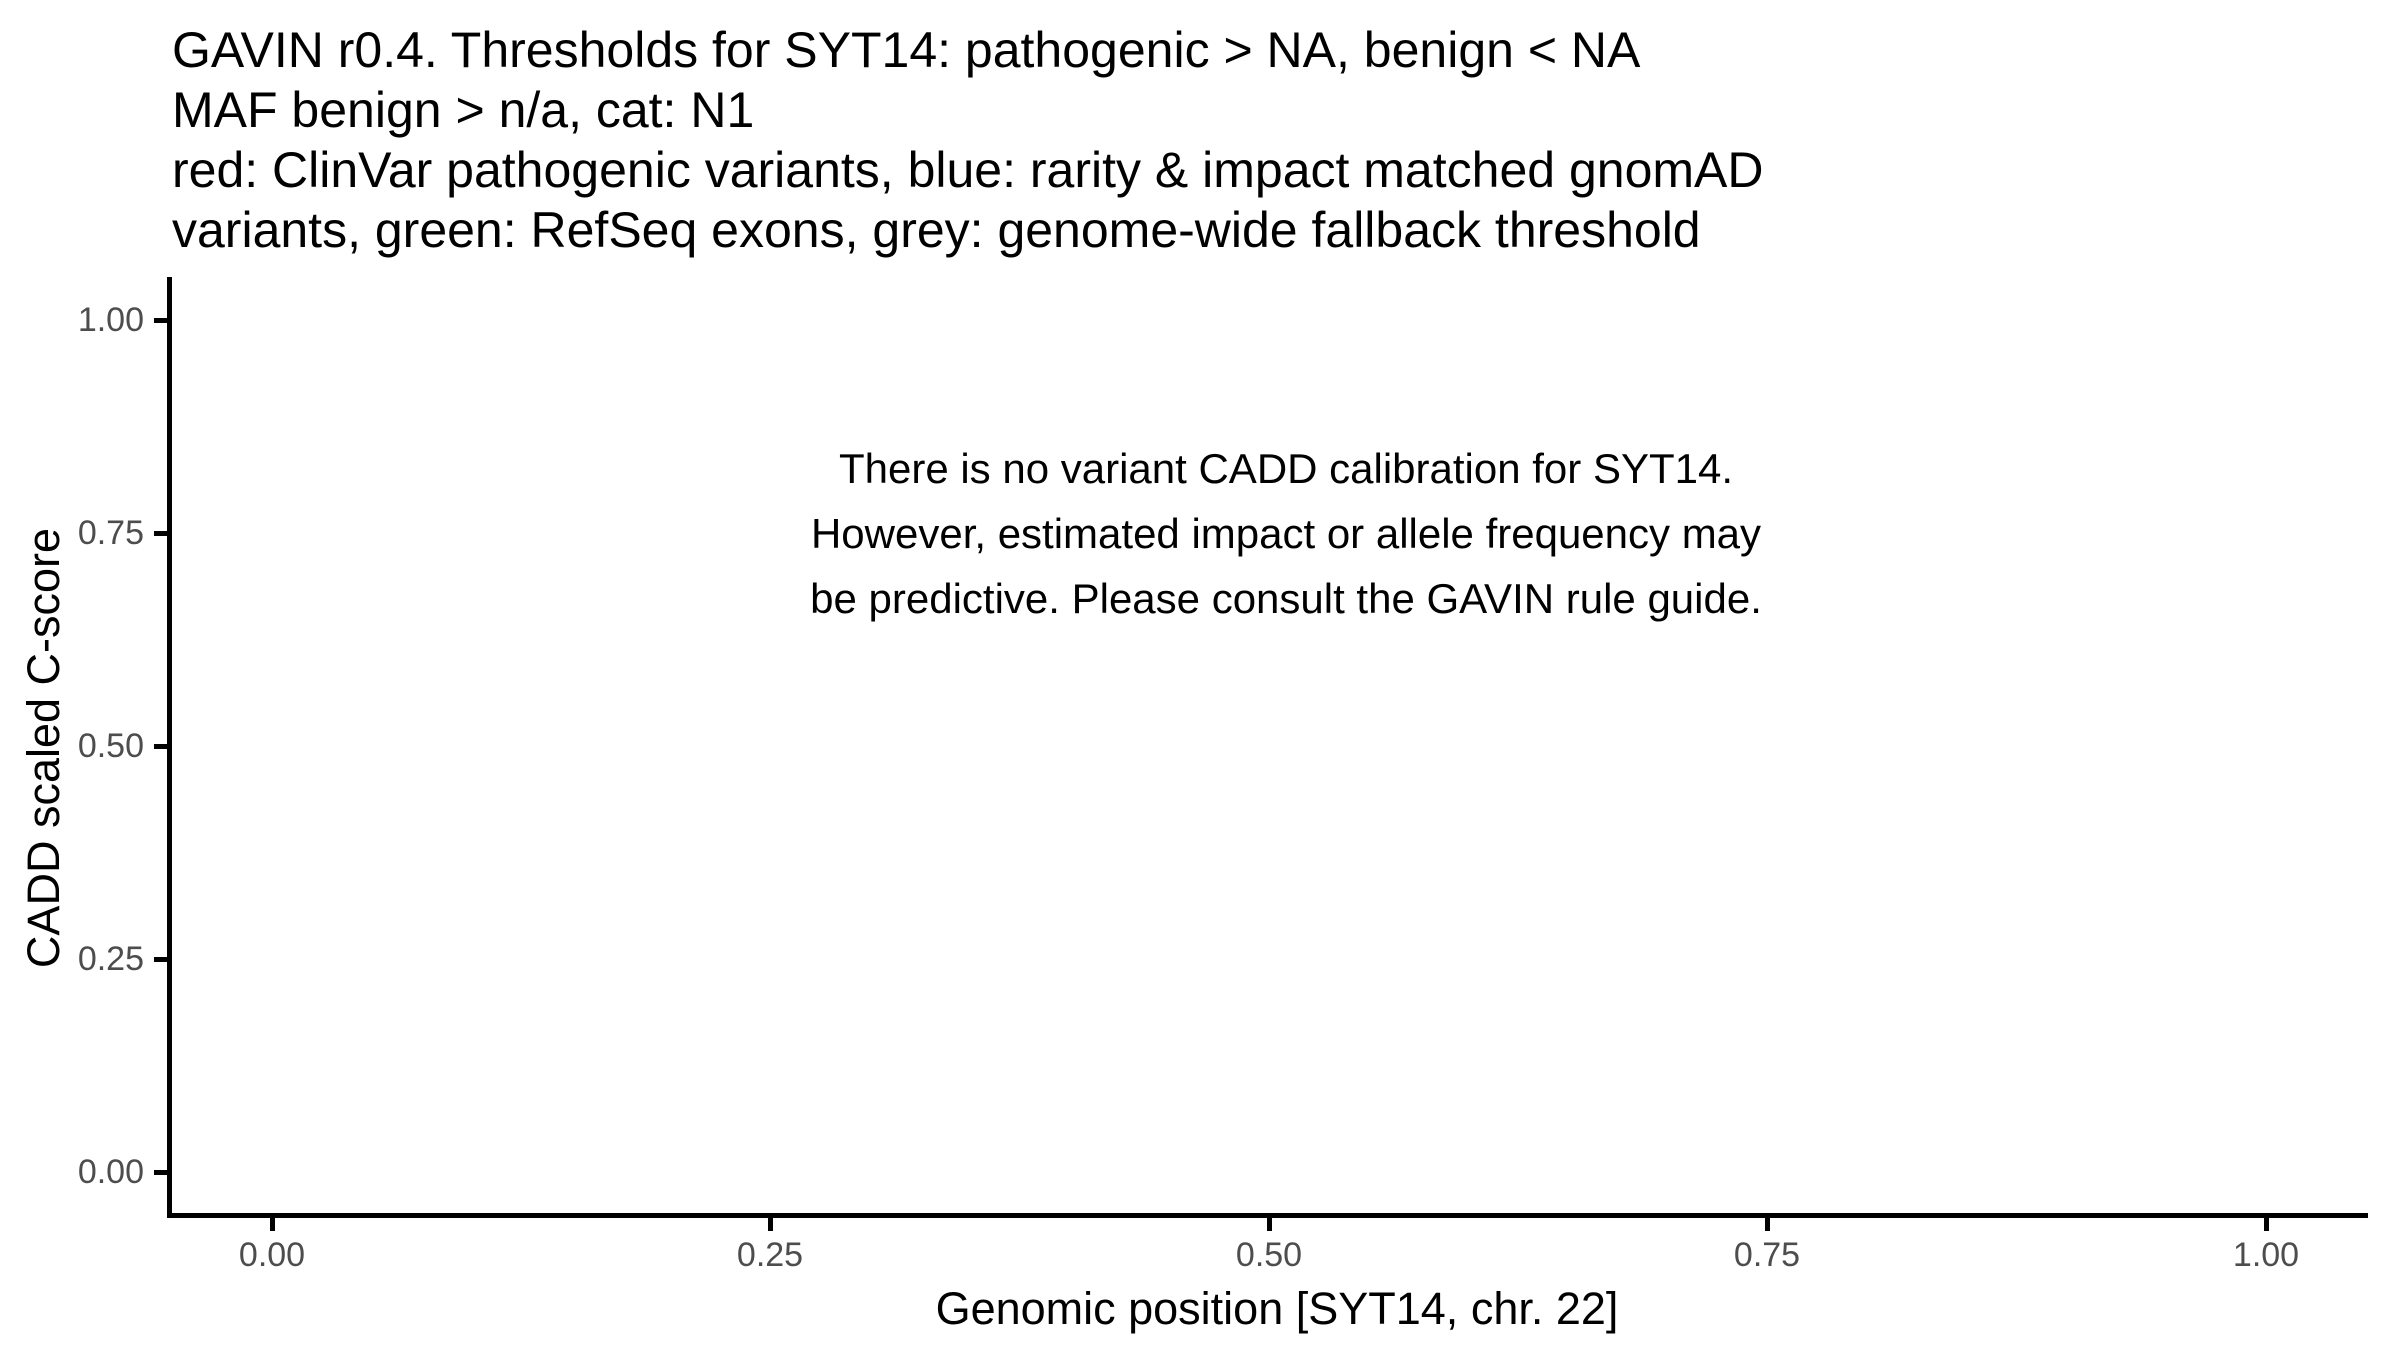  I want to click on x-axis-tick-label: 1.00, so click(2266, 1255).